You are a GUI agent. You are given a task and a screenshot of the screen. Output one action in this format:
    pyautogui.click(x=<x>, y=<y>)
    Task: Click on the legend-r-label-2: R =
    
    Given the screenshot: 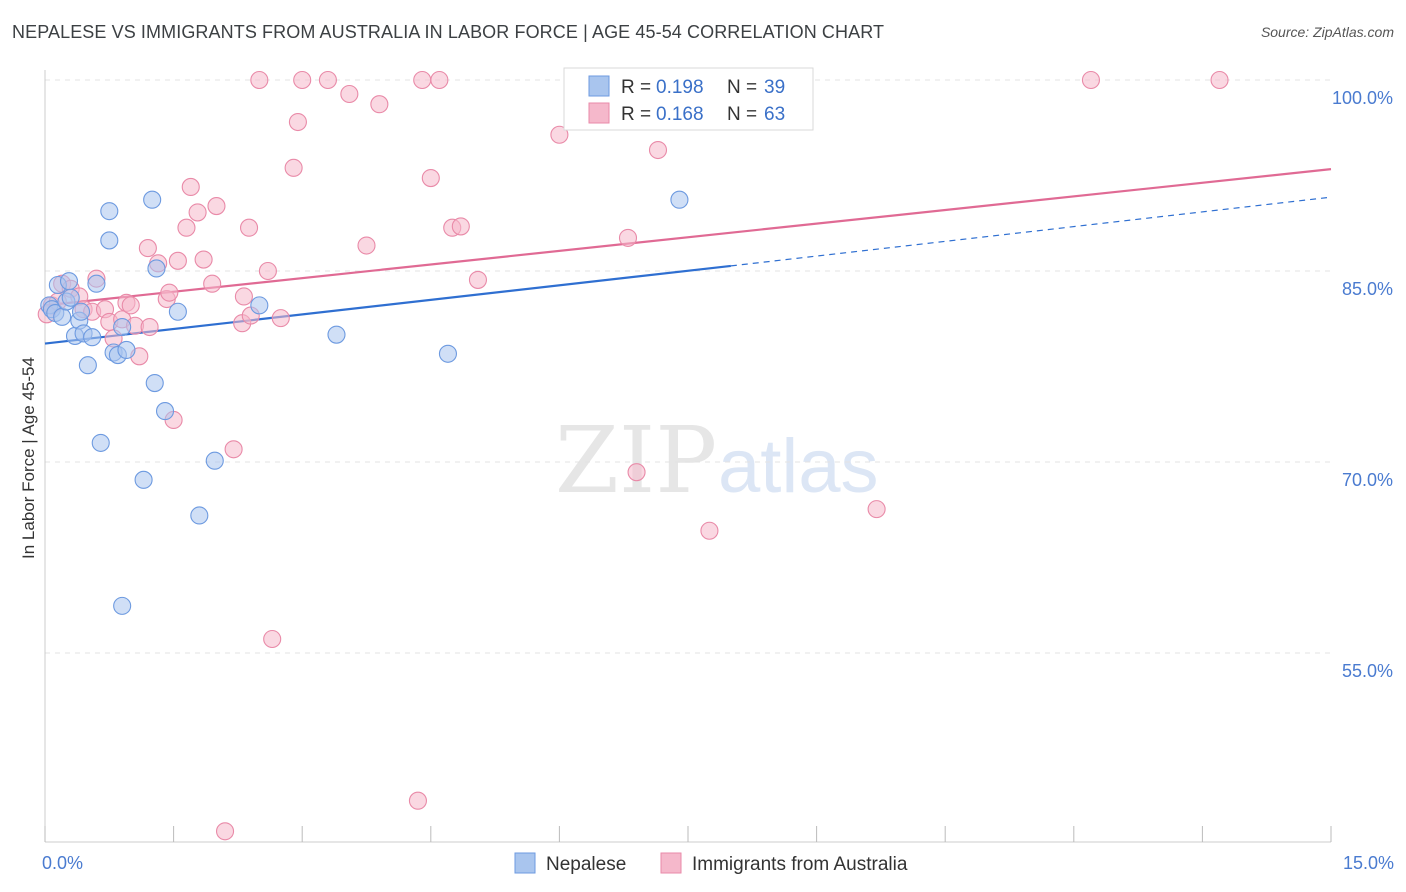 What is the action you would take?
    pyautogui.click(x=636, y=114)
    